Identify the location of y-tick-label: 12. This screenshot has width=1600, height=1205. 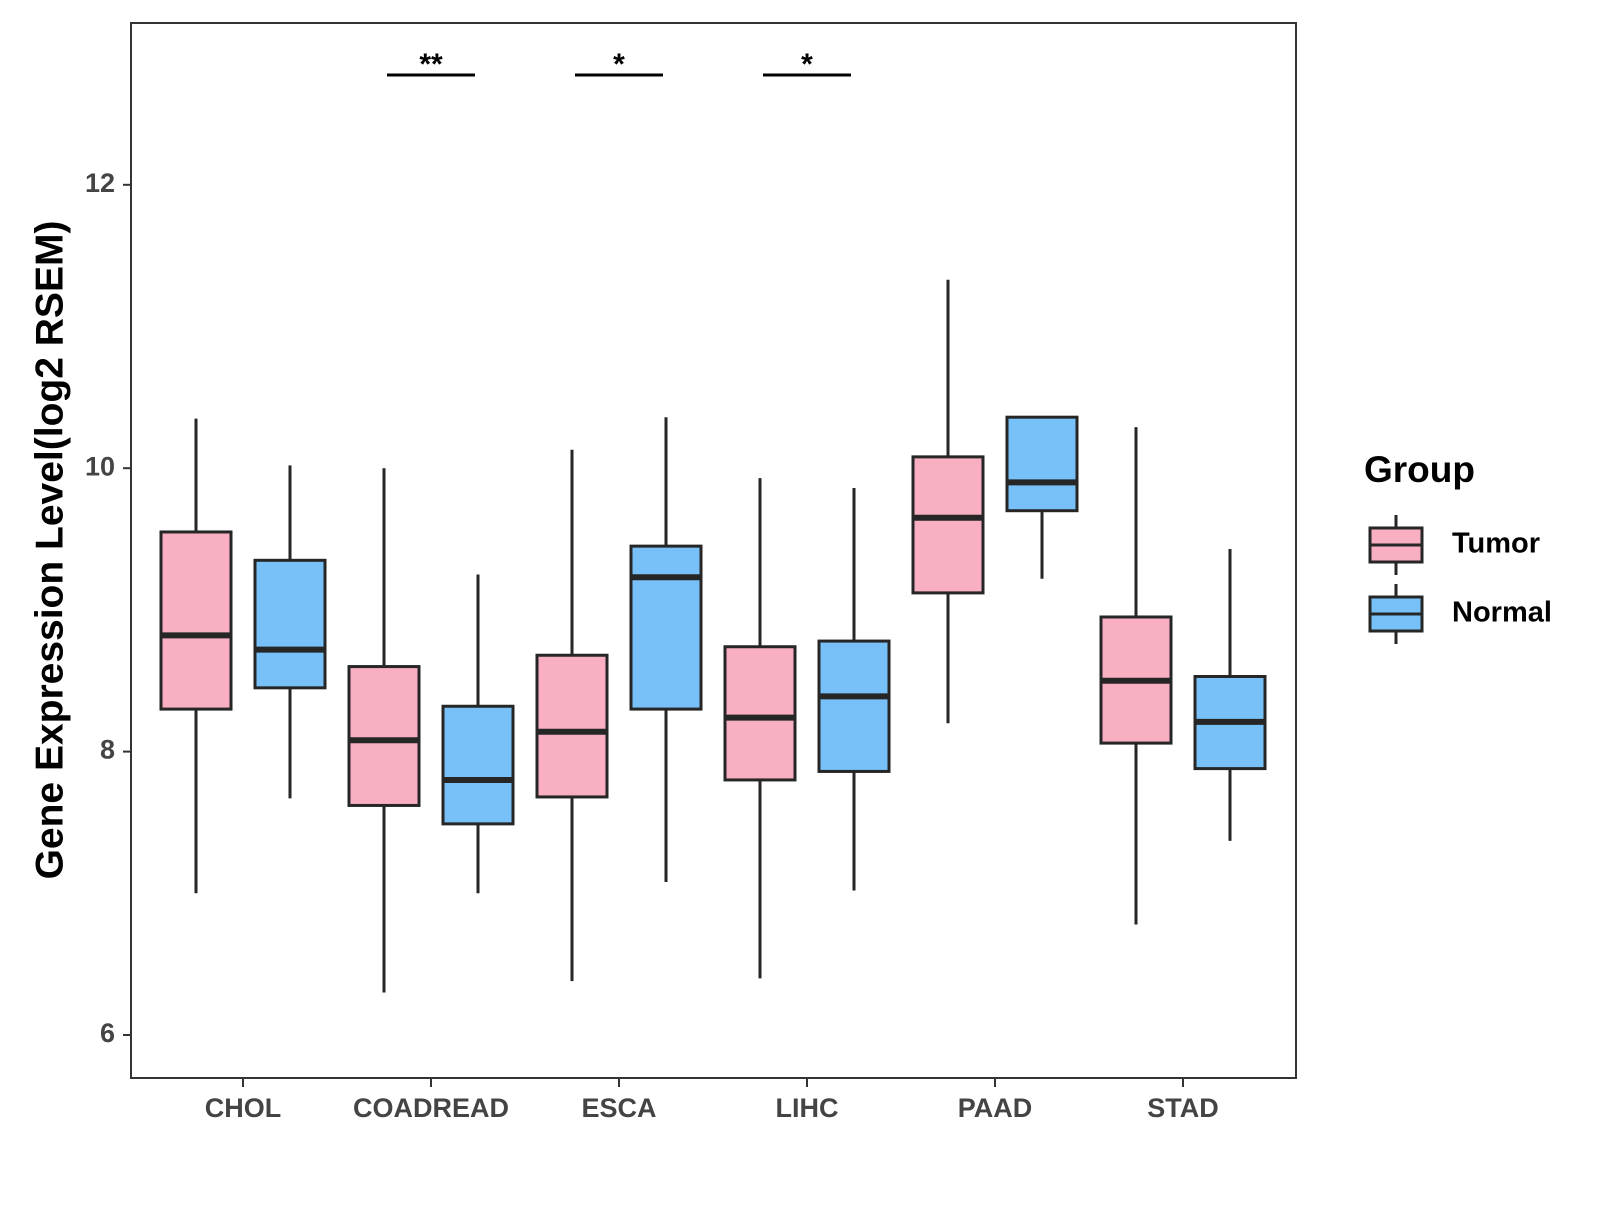
(100, 183).